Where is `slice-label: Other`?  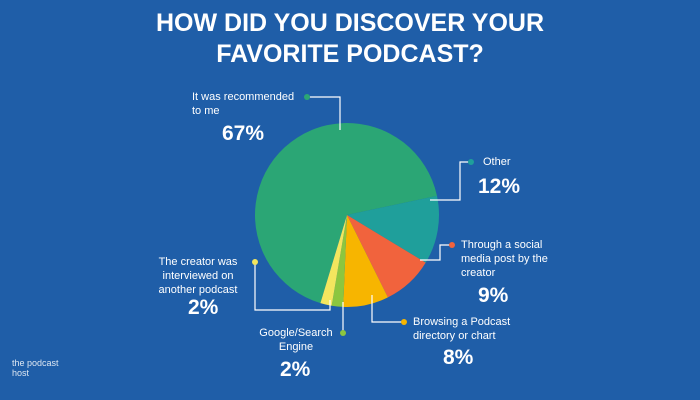 slice-label: Other is located at coordinates (497, 162).